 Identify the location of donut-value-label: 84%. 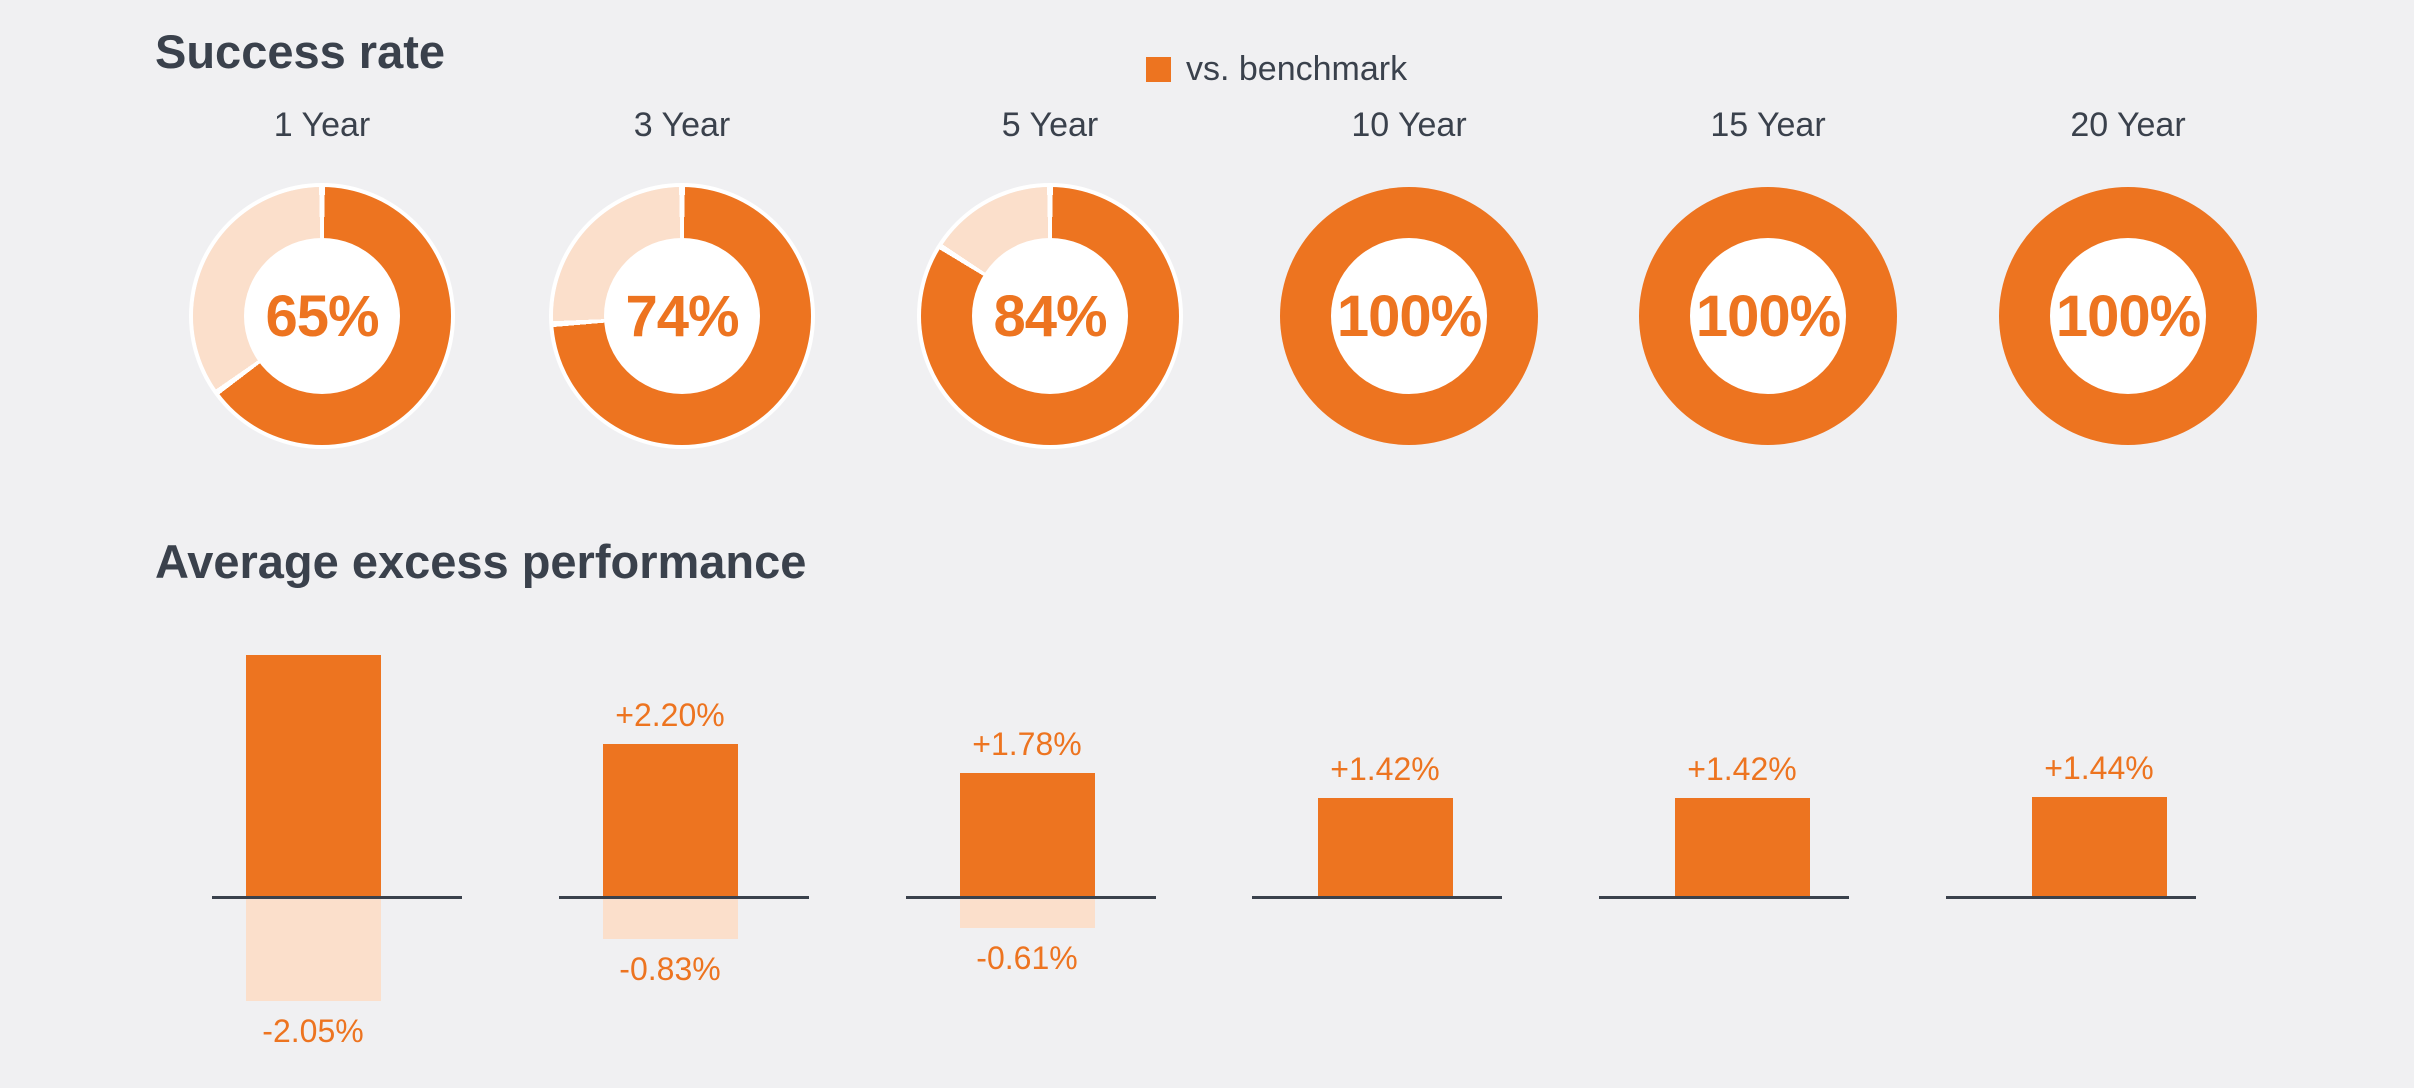
(1050, 316).